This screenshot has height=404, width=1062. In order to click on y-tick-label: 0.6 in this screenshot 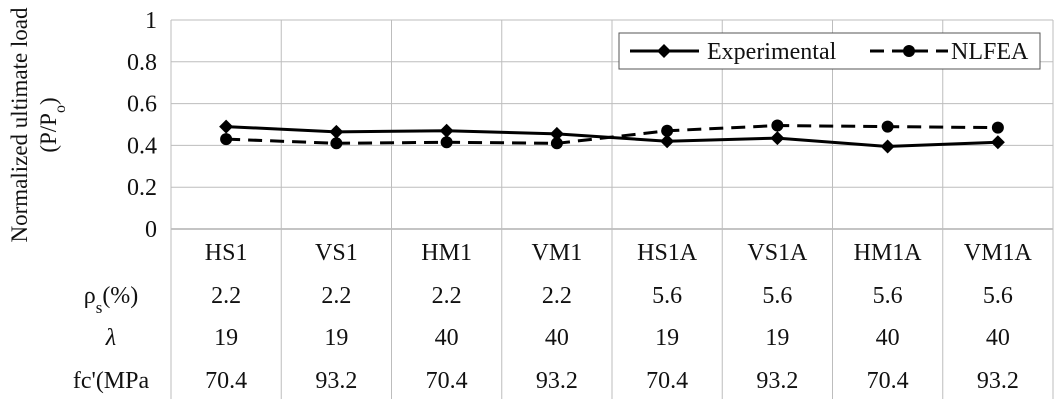, I will do `click(142, 105)`.